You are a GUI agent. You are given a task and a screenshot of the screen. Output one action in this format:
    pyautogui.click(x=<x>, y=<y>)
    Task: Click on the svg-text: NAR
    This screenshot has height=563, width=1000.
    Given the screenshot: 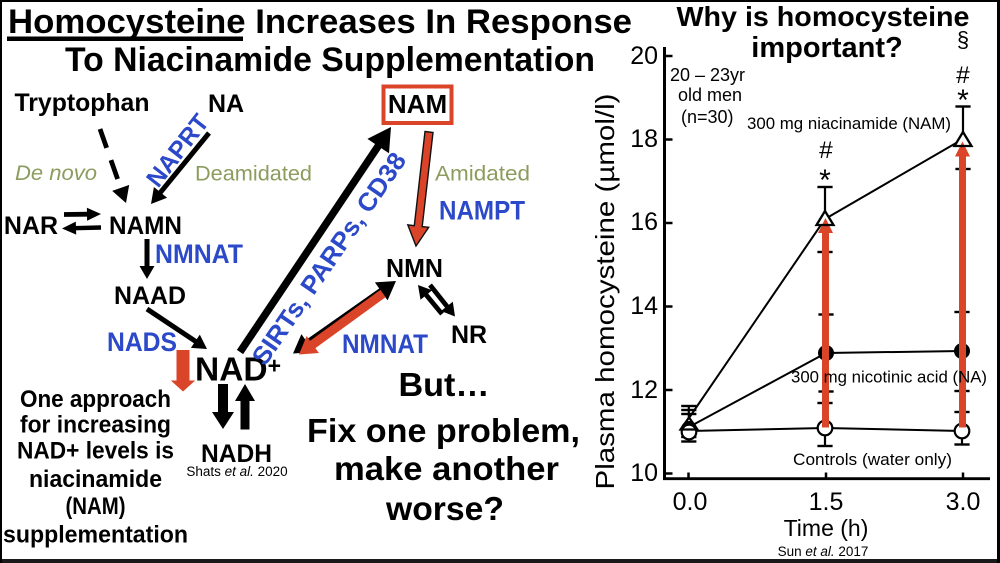 What is the action you would take?
    pyautogui.click(x=31, y=226)
    